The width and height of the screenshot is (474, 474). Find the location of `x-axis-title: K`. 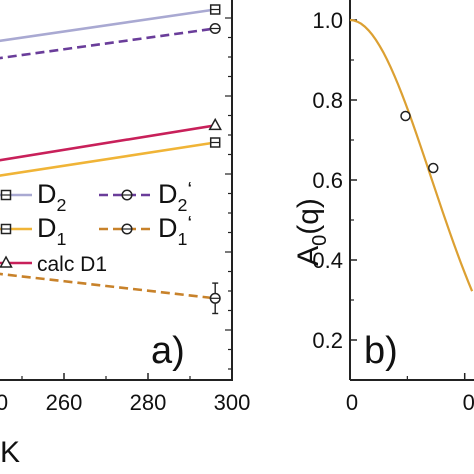

x-axis-title: K is located at coordinates (10, 452).